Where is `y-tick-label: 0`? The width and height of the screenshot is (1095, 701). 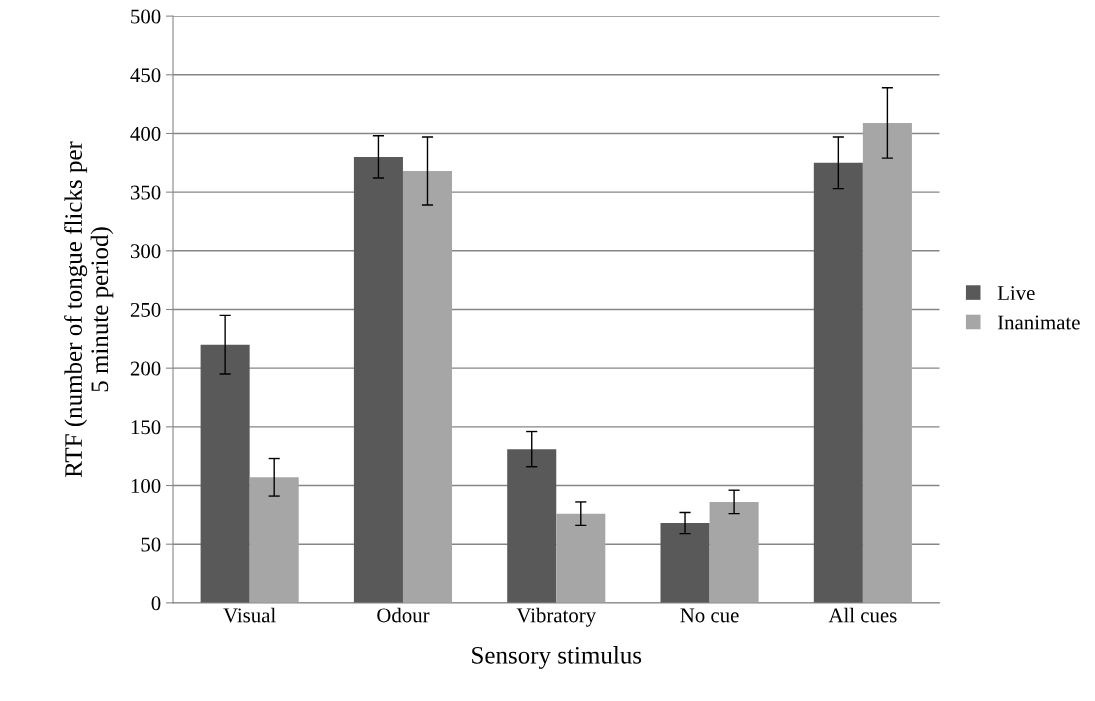
y-tick-label: 0 is located at coordinates (156, 603).